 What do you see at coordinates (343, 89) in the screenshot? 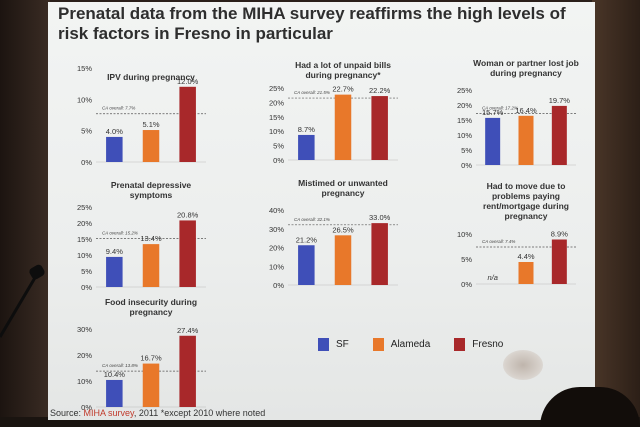
I see `chart-1-value-label-alameda: 22.7%` at bounding box center [343, 89].